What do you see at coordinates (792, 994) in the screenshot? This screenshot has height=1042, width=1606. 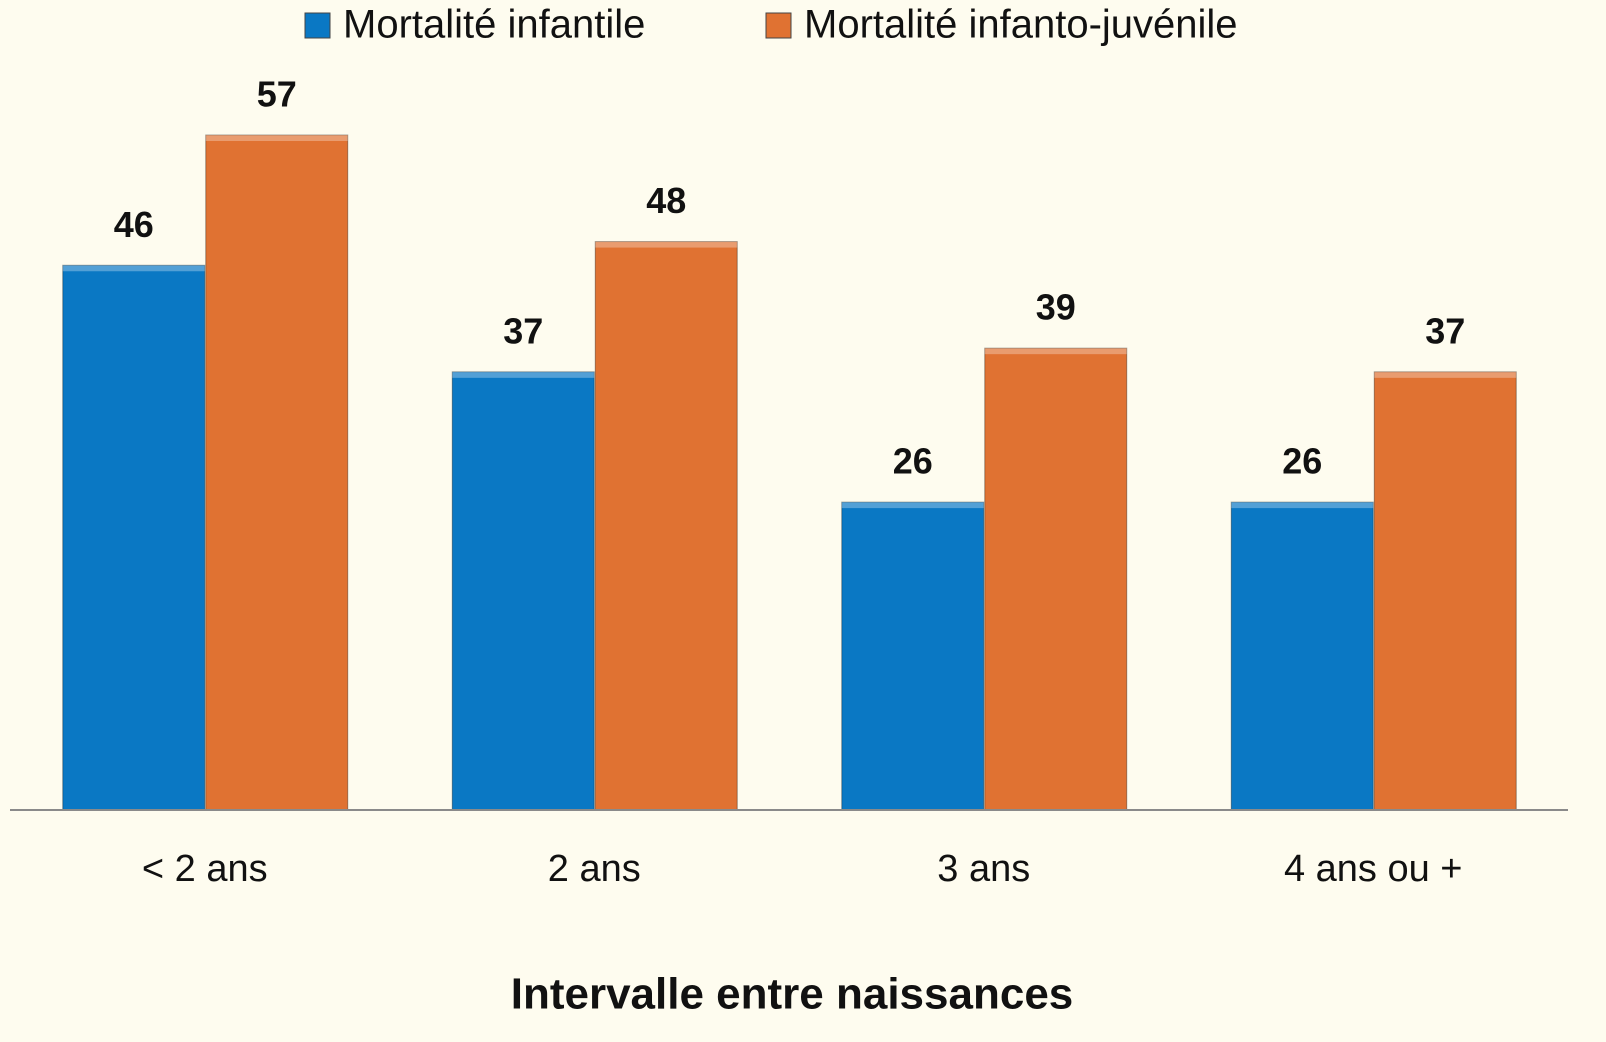 I see `x-axis-title: Intervalle entre naissances` at bounding box center [792, 994].